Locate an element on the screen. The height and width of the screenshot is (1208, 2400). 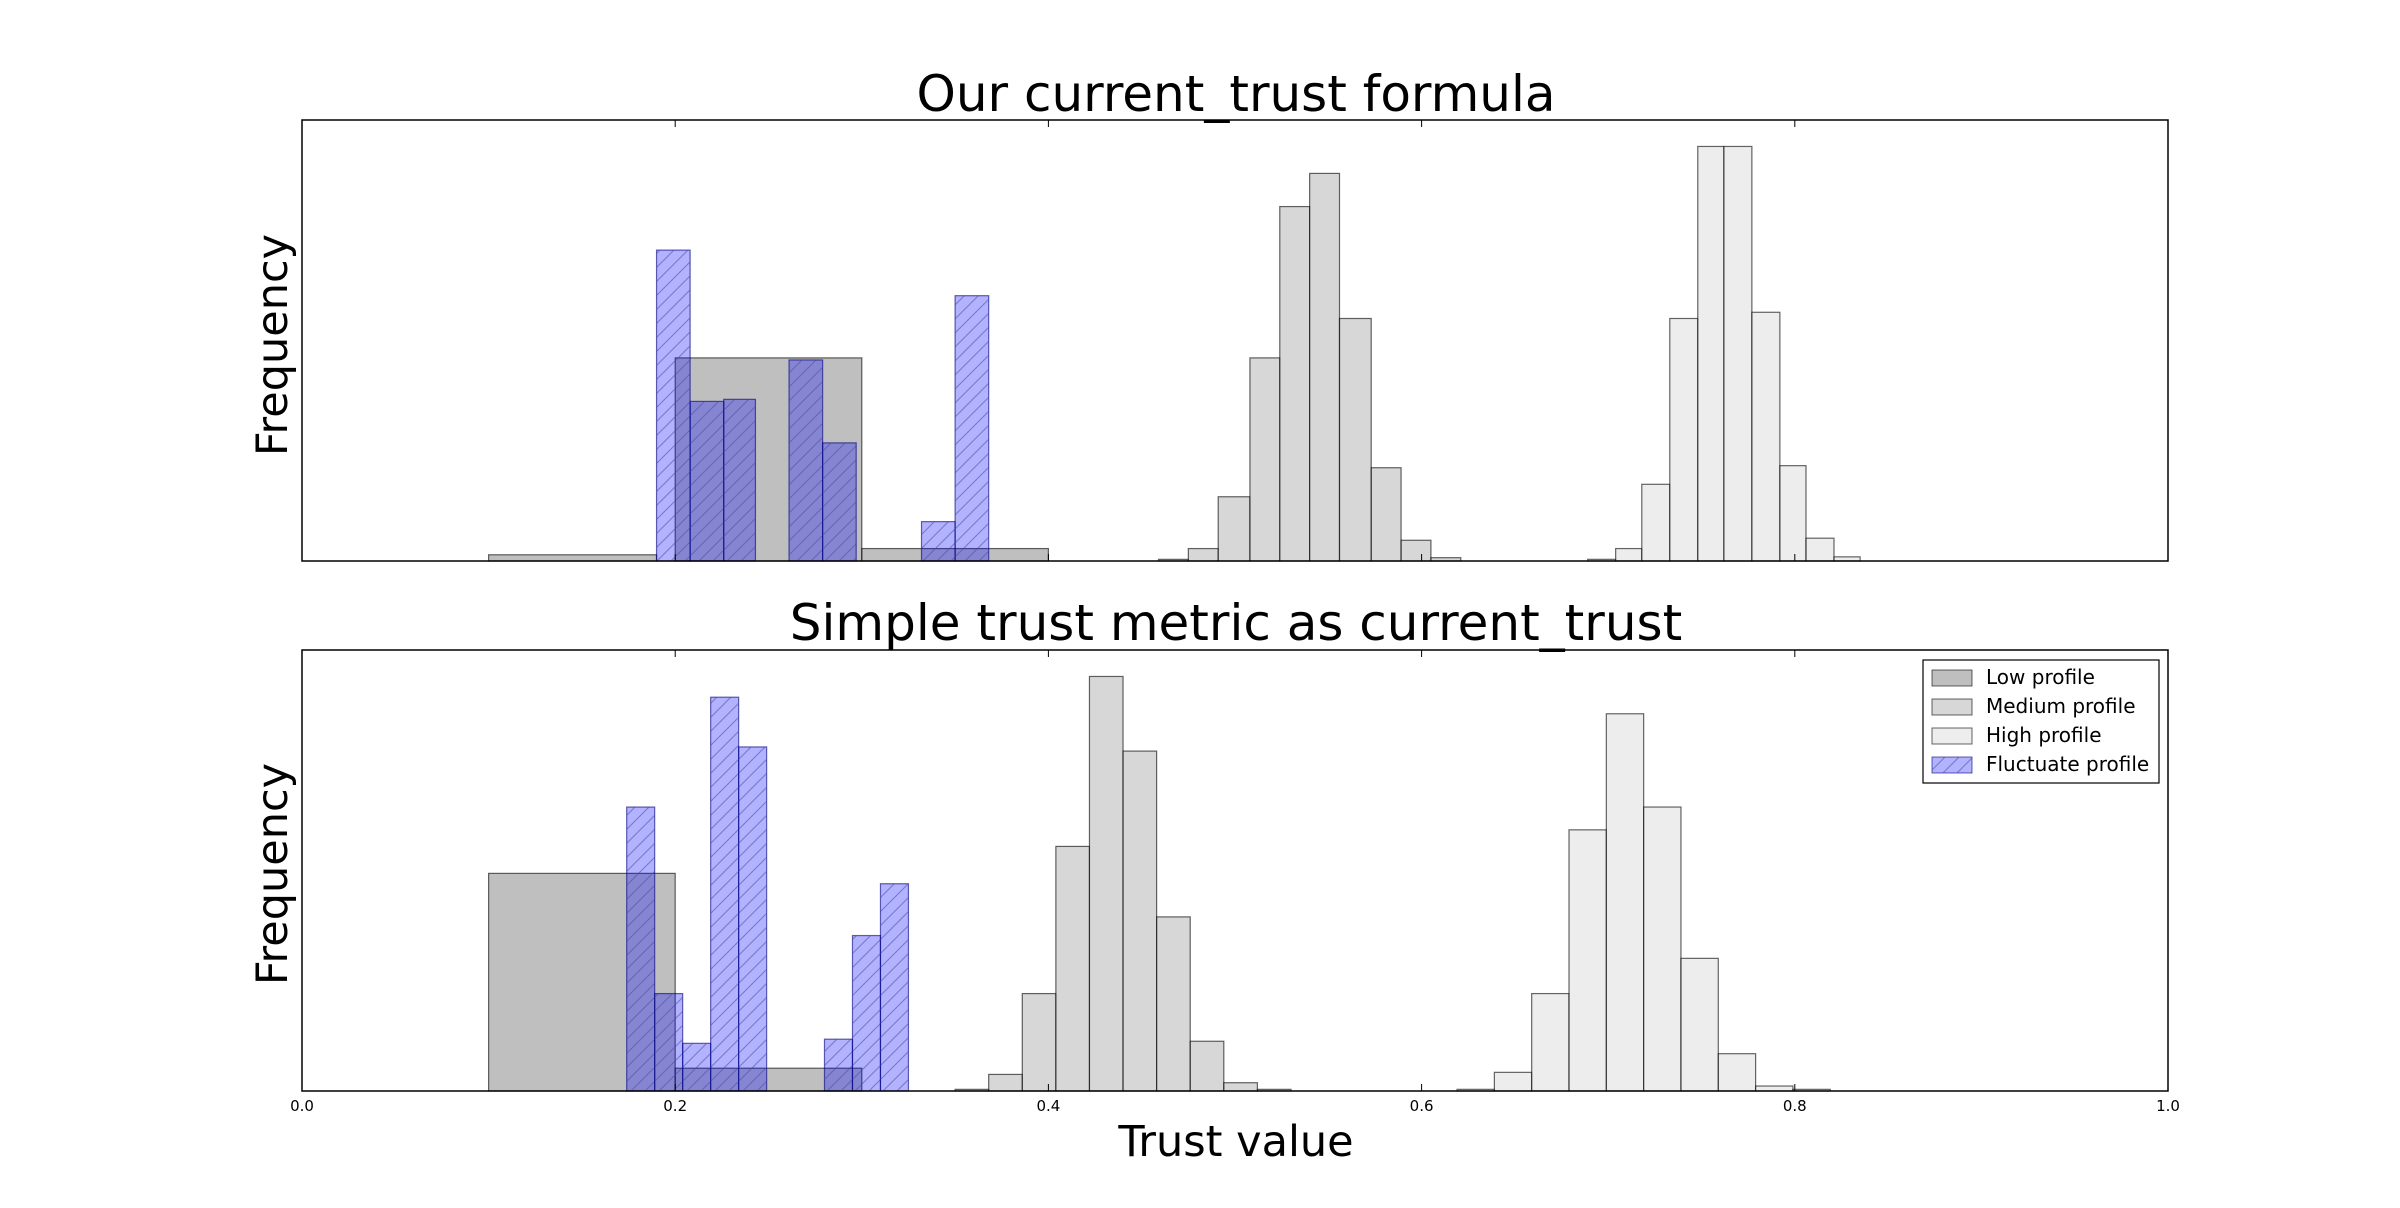
x-tick-label: 0.8 is located at coordinates (1795, 1106).